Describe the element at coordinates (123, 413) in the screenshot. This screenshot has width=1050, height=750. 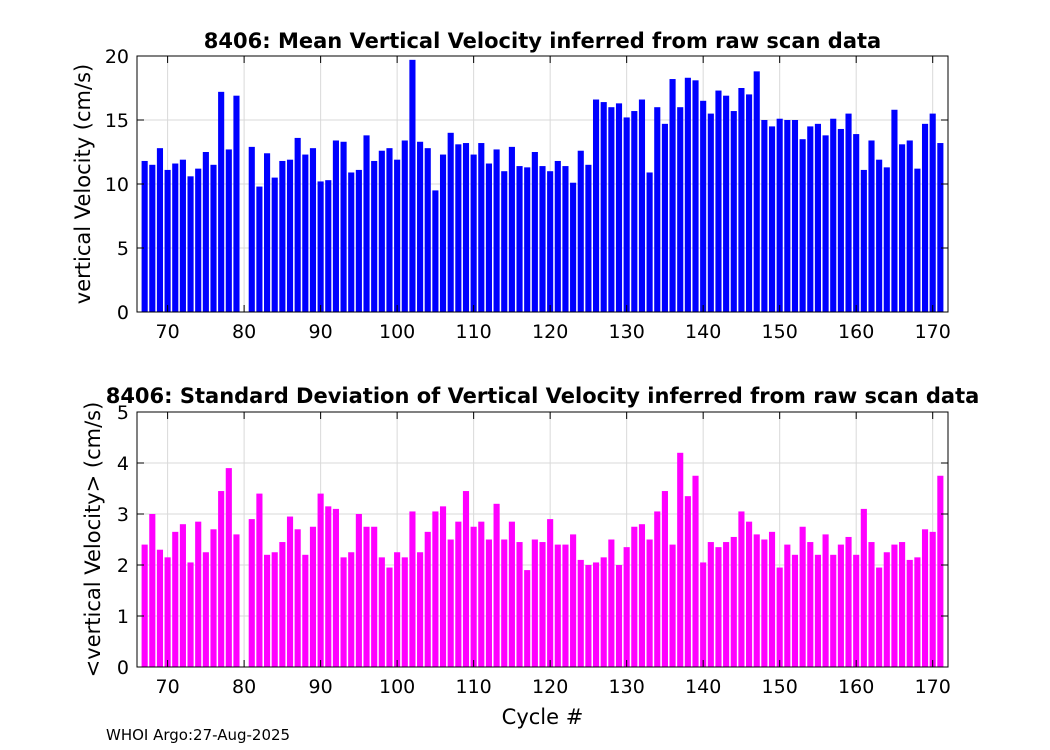
I see `y-tick-label: 5` at that location.